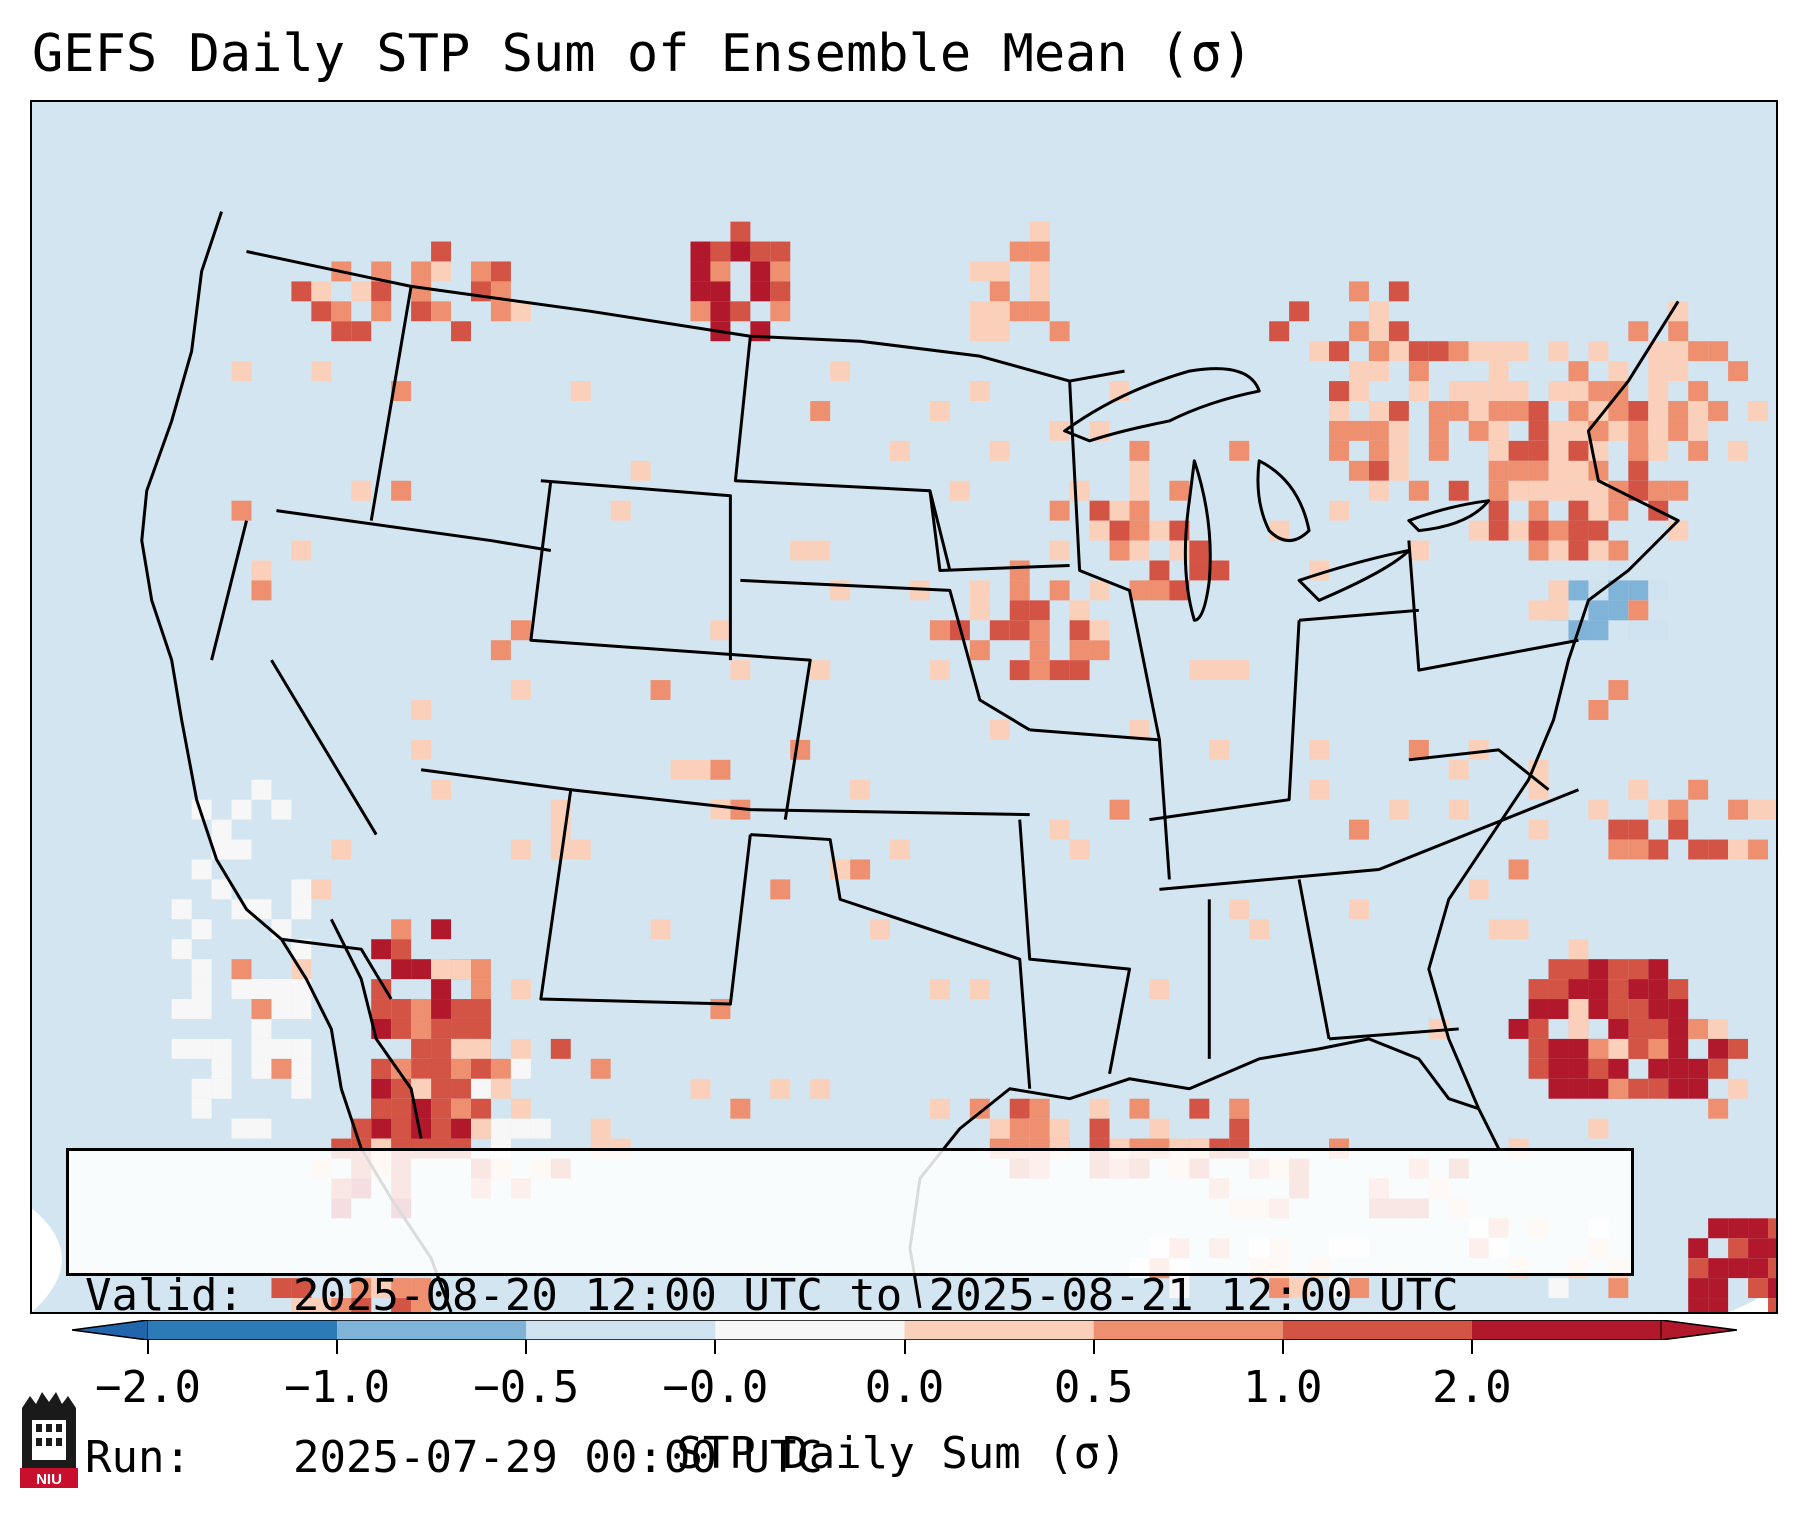 This screenshot has width=1803, height=1539. Describe the element at coordinates (337, 1347) in the screenshot. I see `colorbar-tick` at that location.